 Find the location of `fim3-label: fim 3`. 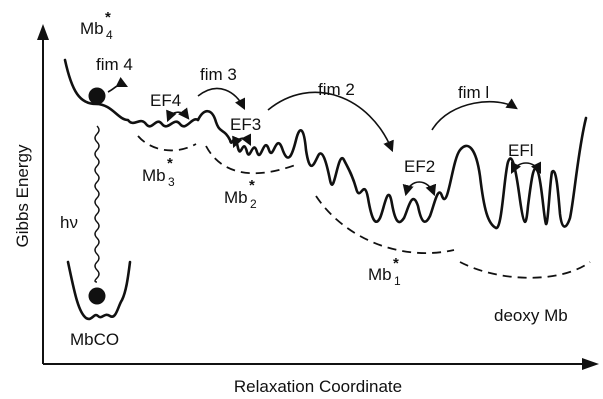

fim3-label: fim 3 is located at coordinates (218, 74).